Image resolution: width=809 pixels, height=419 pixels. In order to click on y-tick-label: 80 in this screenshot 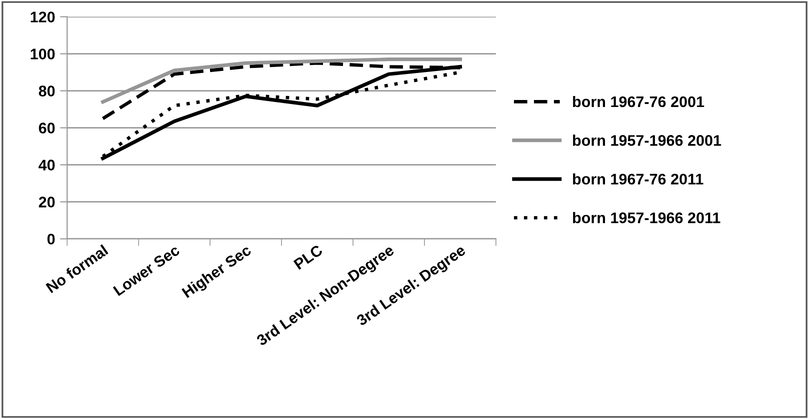, I will do `click(46, 91)`.